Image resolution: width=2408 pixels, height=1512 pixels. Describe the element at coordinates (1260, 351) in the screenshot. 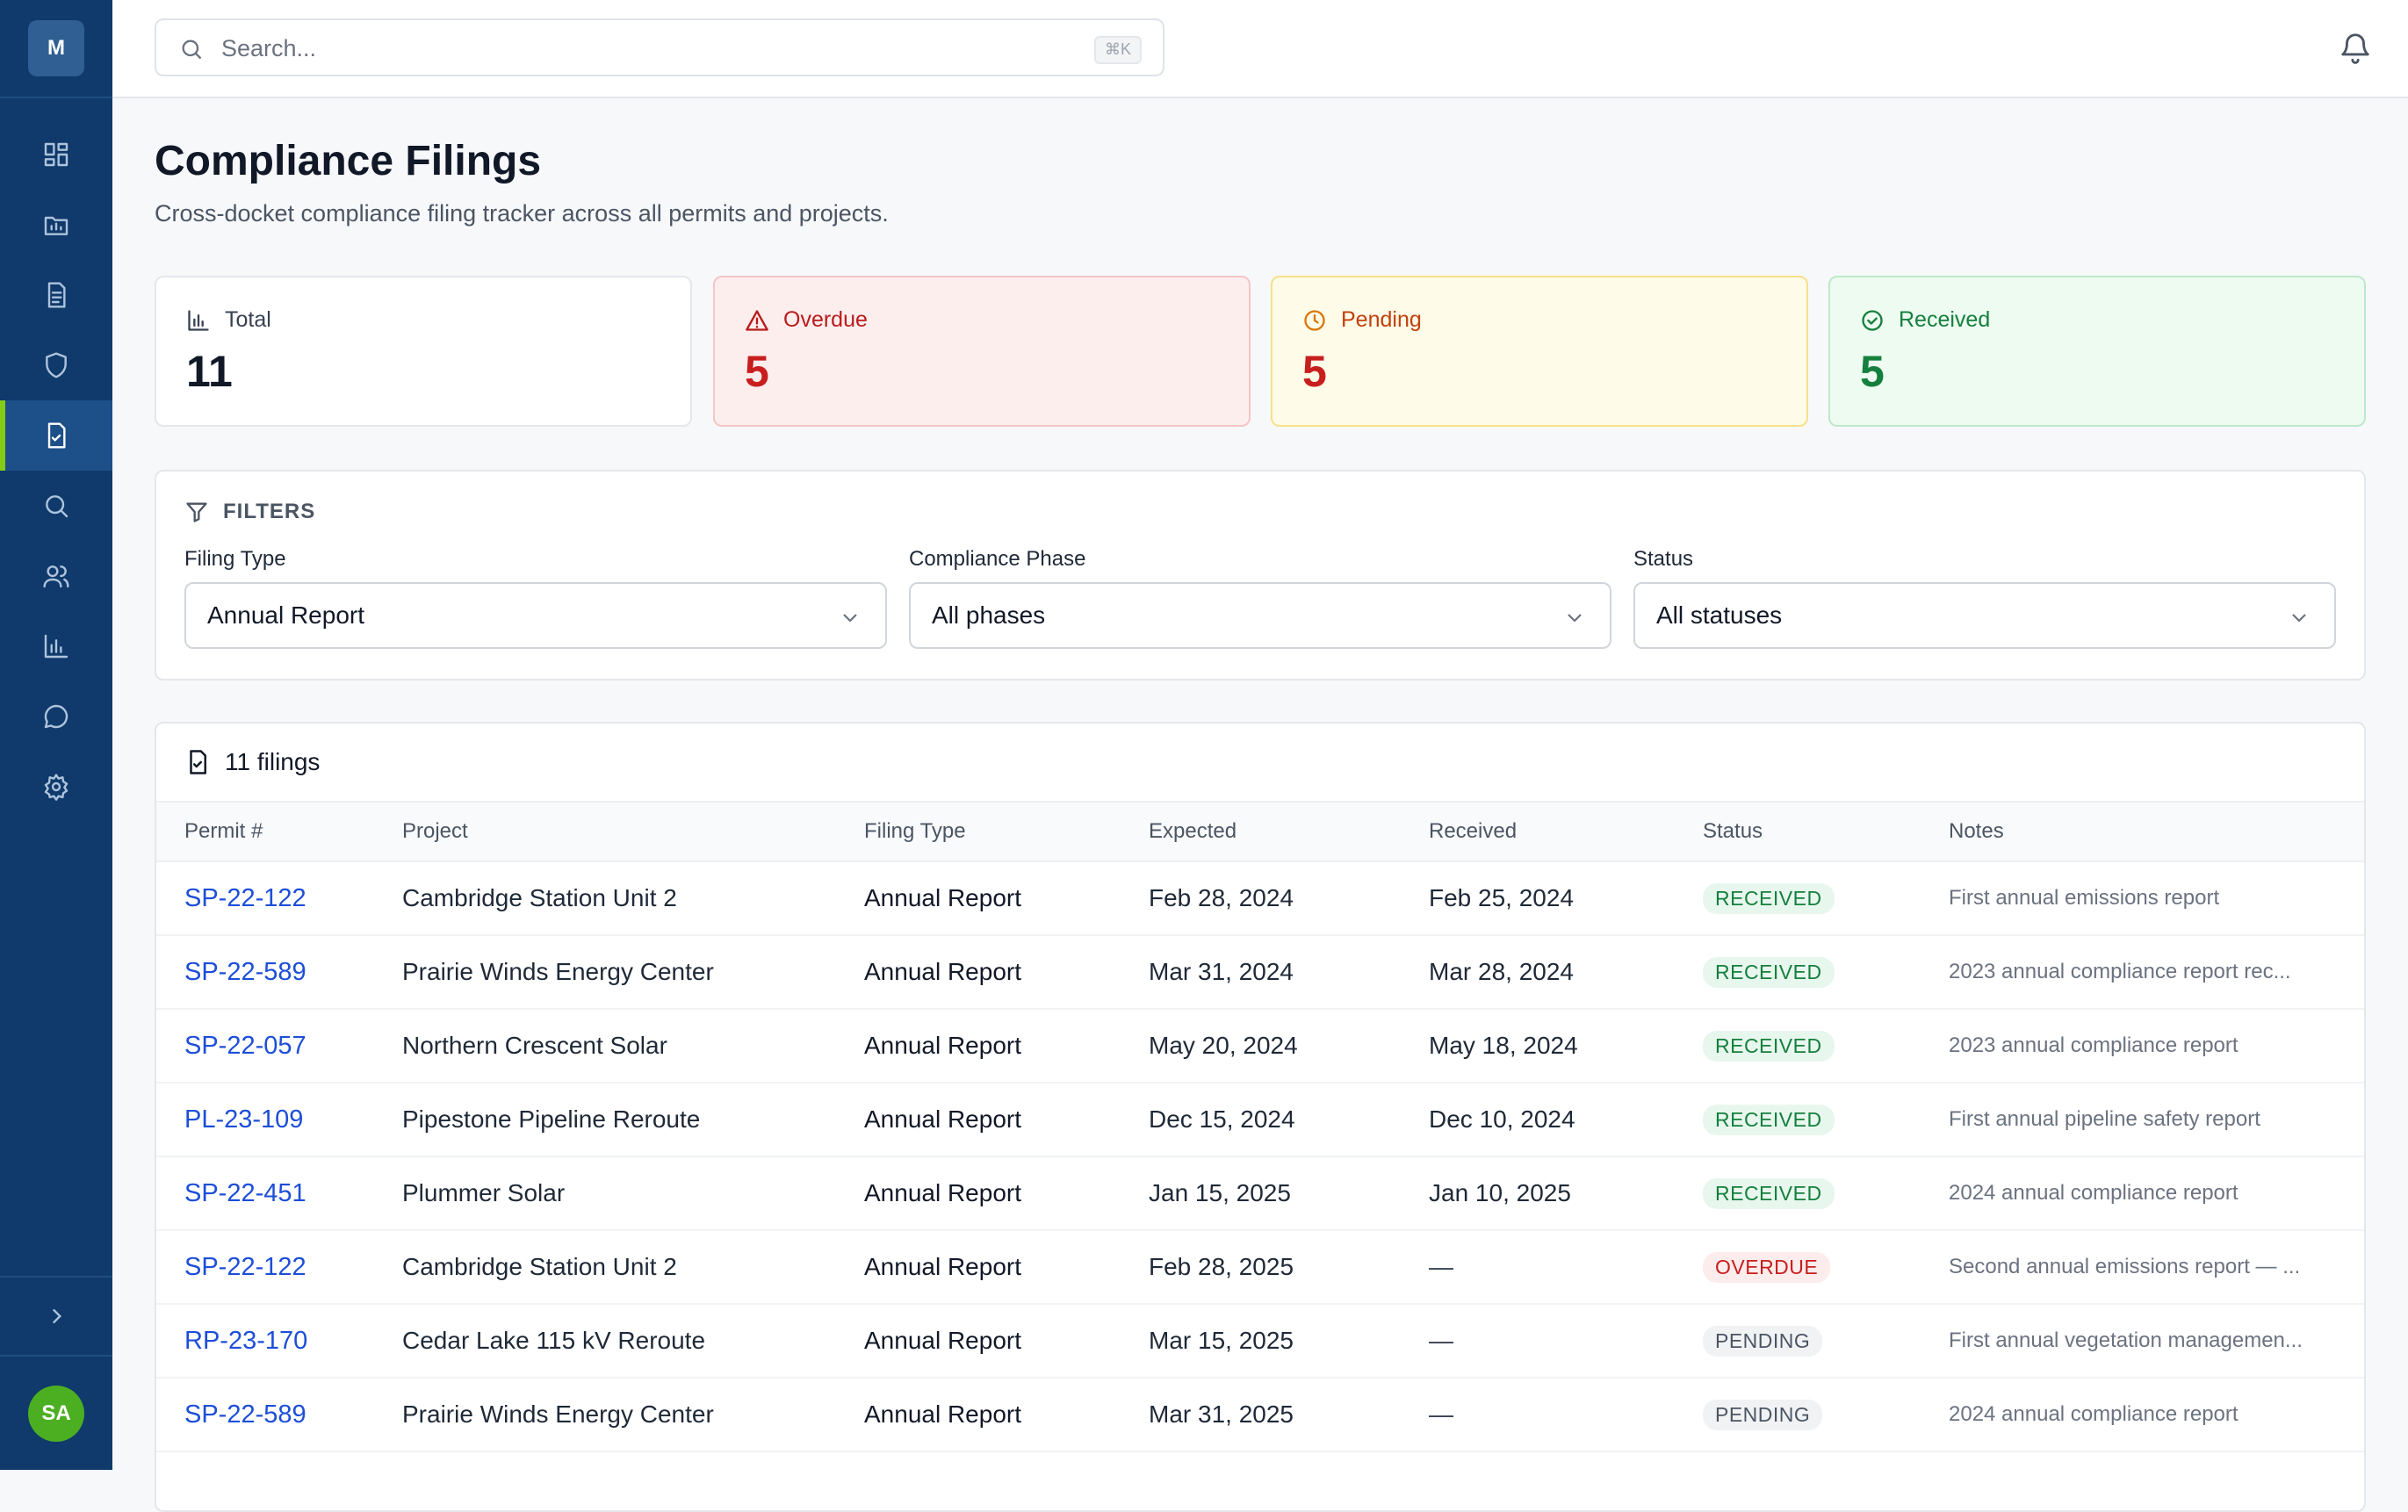

I see `stat-cards: Total 11 Overdue 5 Pending 5 Received 5` at that location.